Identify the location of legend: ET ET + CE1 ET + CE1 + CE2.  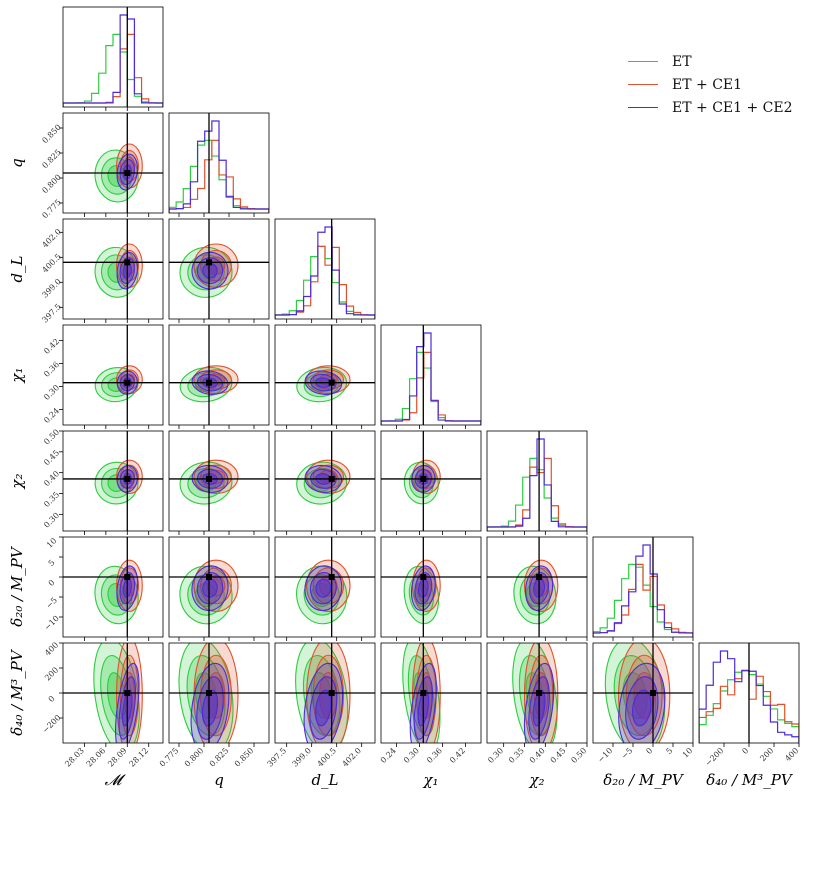
(710, 84).